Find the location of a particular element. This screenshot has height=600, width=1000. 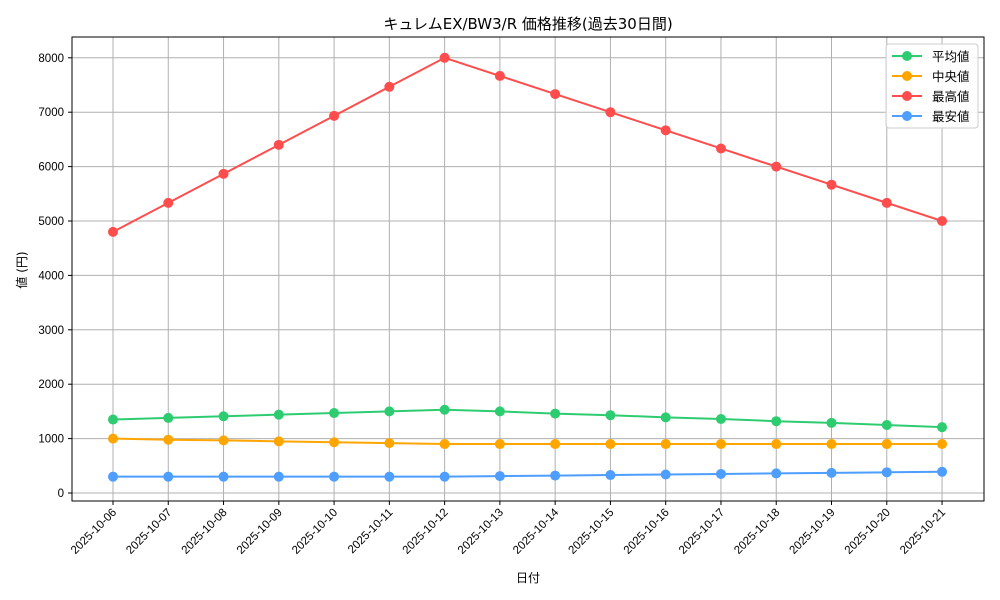

y-axis-ticks: 0 1000 2000 3000 4000 5000 6000 7000 8000 is located at coordinates (55, 276).